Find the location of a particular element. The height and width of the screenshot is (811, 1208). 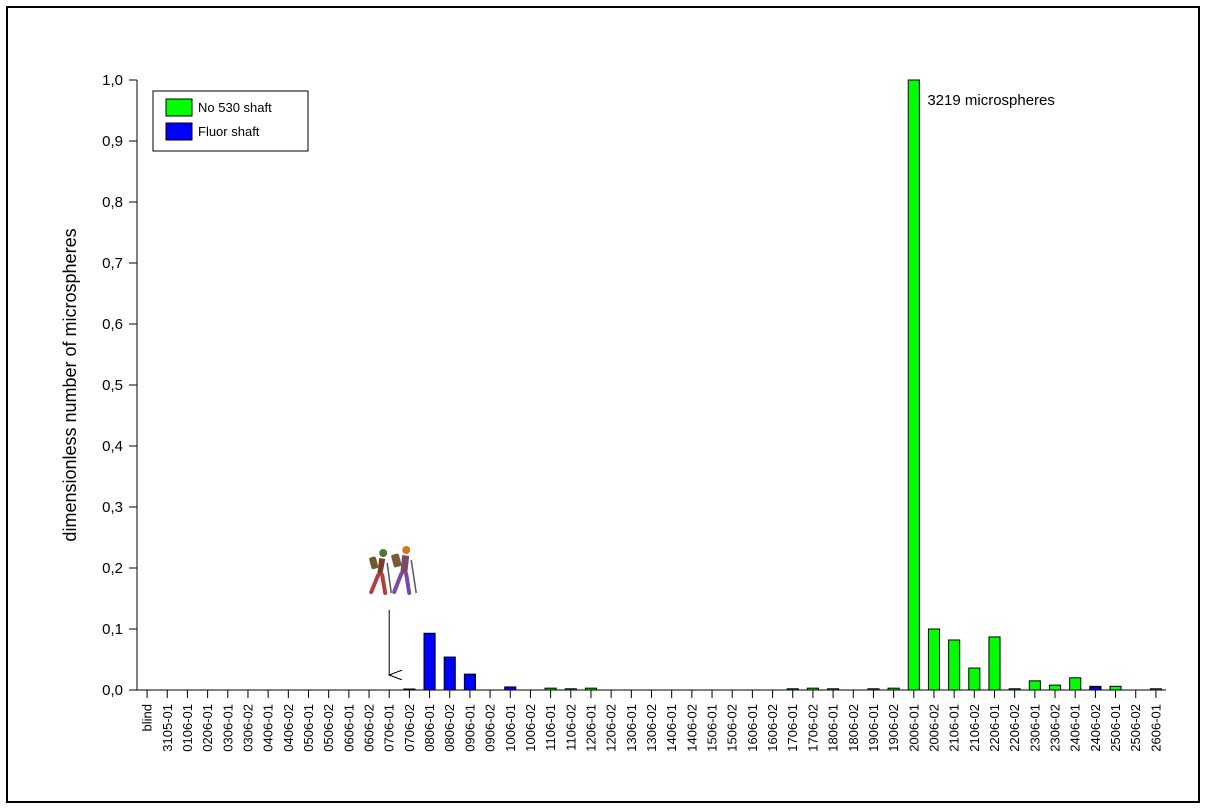

y-tick-label: 0,8 is located at coordinates (112, 202).